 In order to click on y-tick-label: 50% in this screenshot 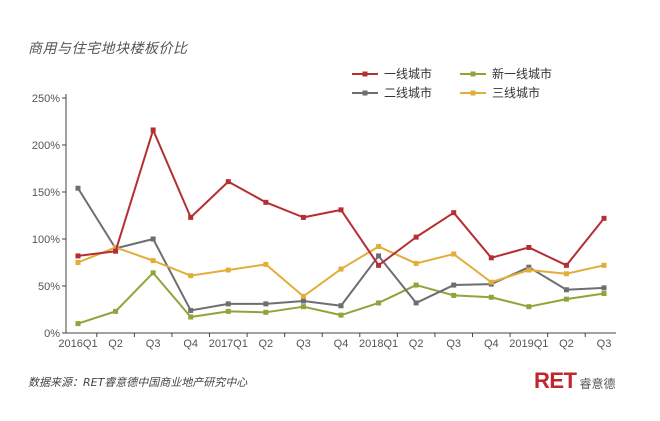, I will do `click(49, 287)`.